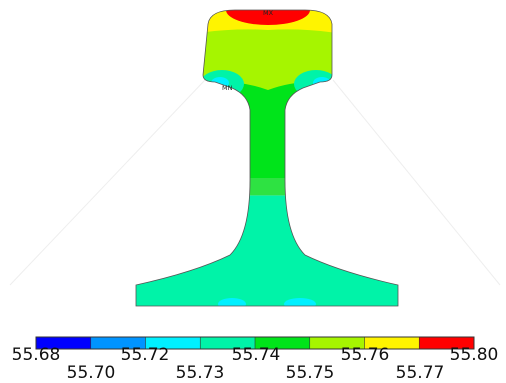  Describe the element at coordinates (91, 373) in the screenshot. I see `legend-label-55-70: 55.70` at that location.